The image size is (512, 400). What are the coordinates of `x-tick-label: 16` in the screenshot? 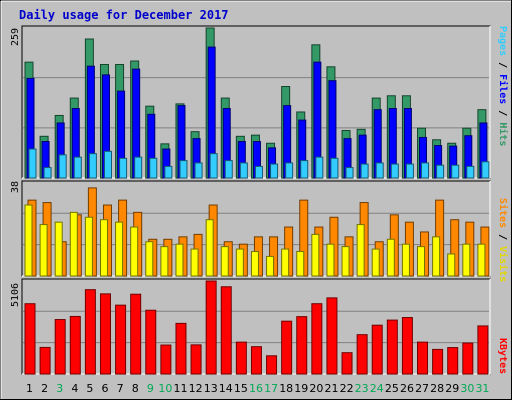 It's located at (256, 388).